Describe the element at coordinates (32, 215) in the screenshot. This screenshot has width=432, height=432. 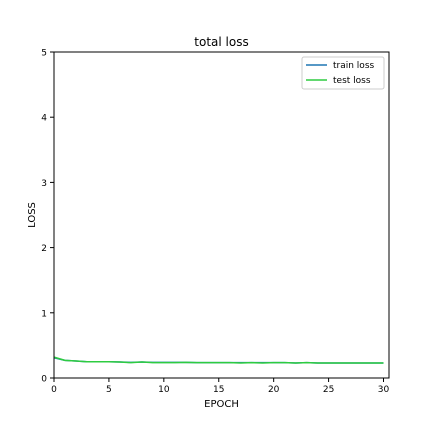
I see `y-axis-label: LOSS` at that location.